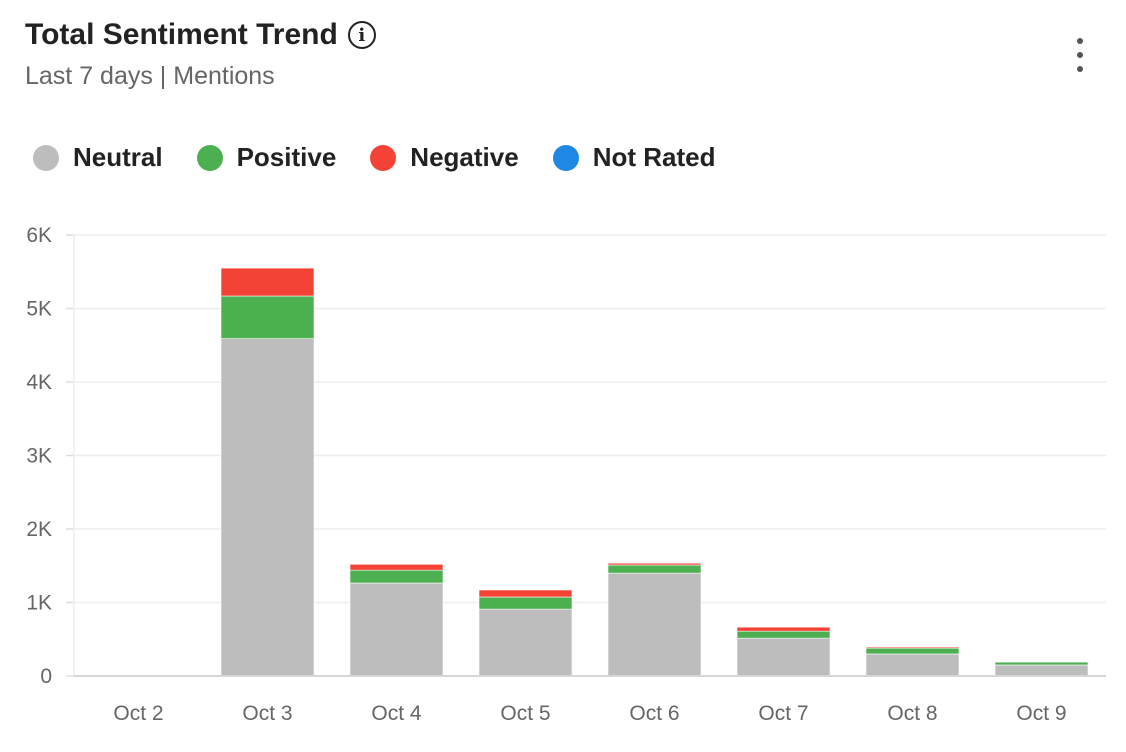 Image resolution: width=1126 pixels, height=752 pixels. Describe the element at coordinates (361, 35) in the screenshot. I see `info-icon: i` at that location.